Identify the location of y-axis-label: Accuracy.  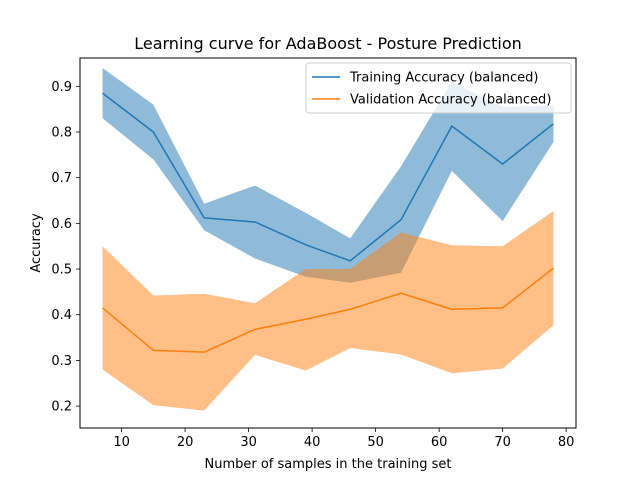
(36, 243).